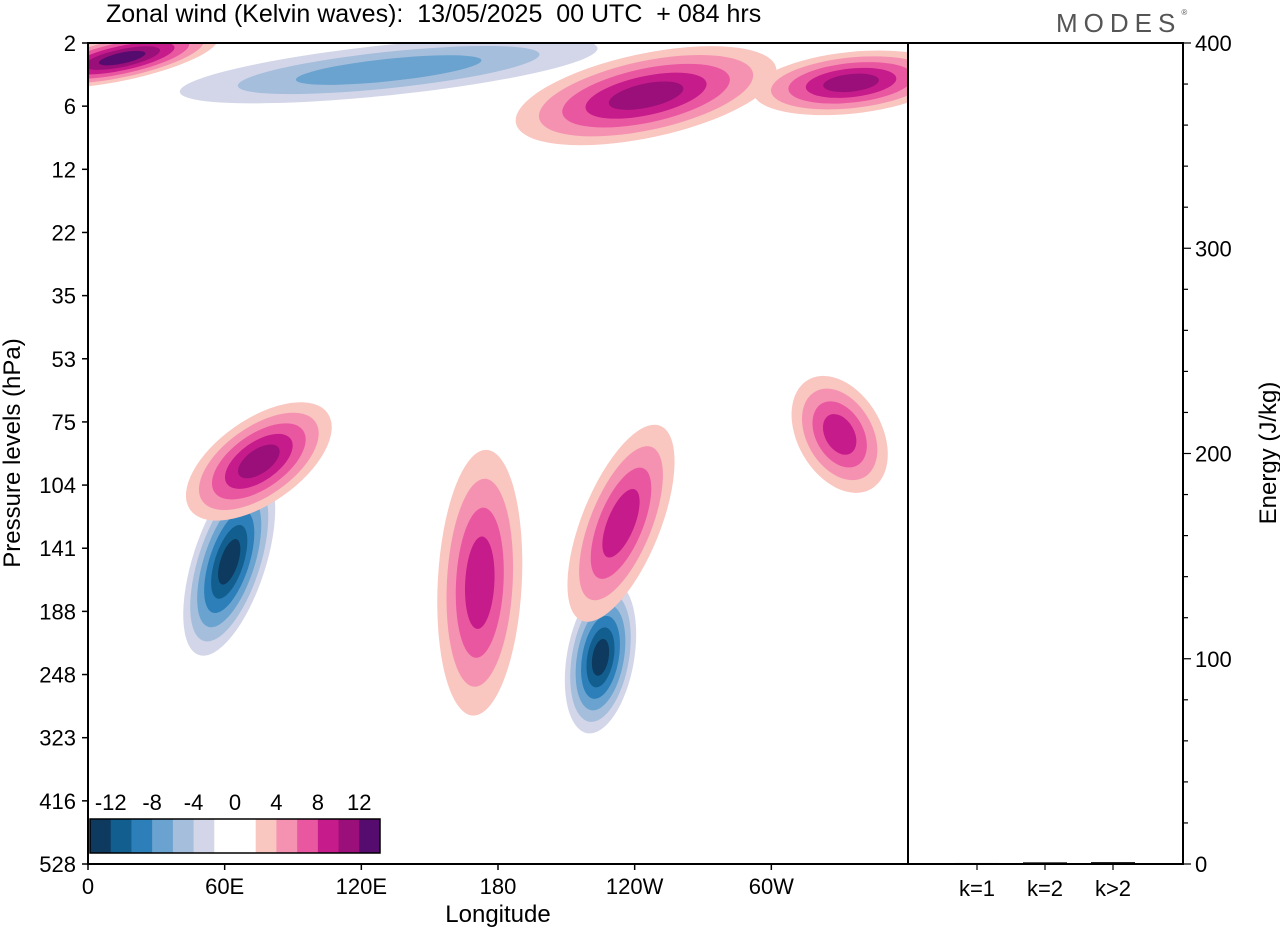  Describe the element at coordinates (152, 802) in the screenshot. I see `colorbar-label: -8` at that location.